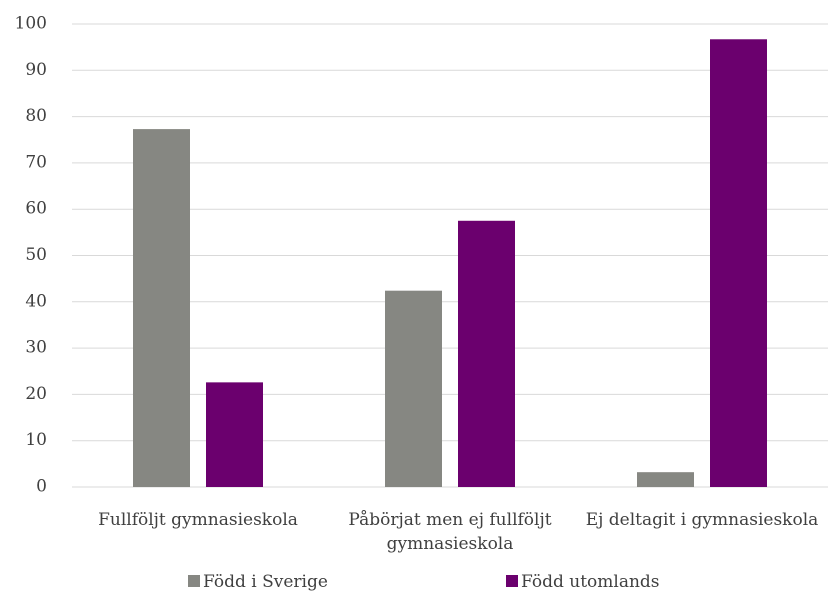 This screenshot has width=832, height=596. What do you see at coordinates (36, 70) in the screenshot?
I see `y-tick-label: 90` at bounding box center [36, 70].